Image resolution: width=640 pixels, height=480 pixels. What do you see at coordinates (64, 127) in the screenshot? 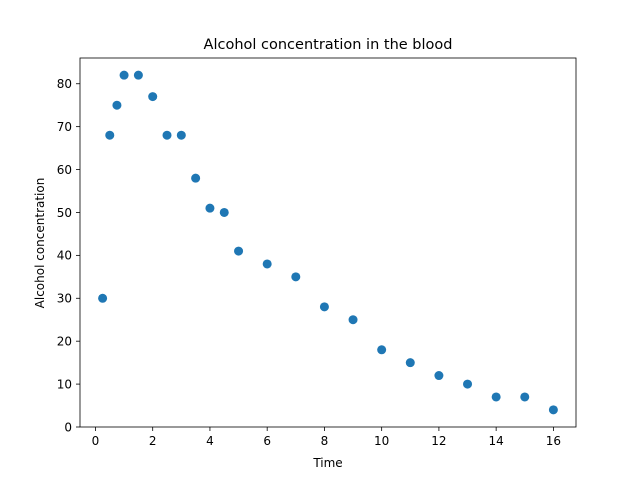
I see `y-tick-label: 70` at bounding box center [64, 127].